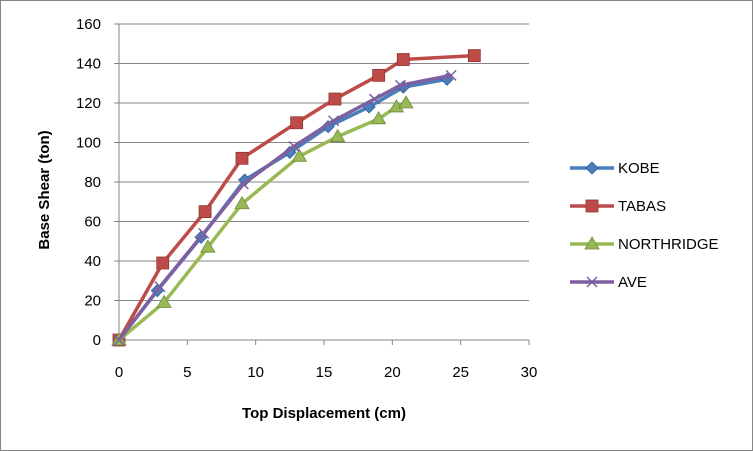  I want to click on legend-item-tabas: TABAS, so click(618, 206).